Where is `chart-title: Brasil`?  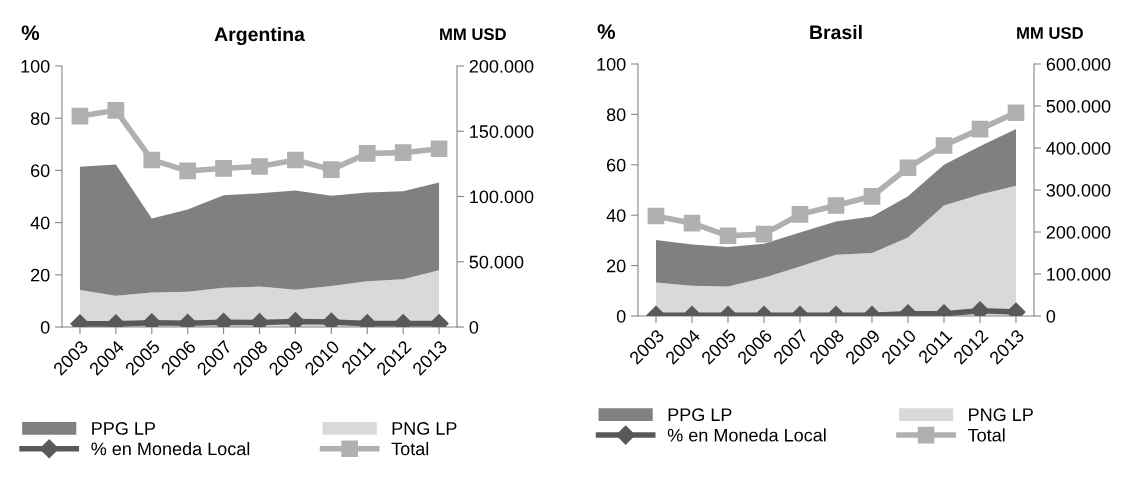 chart-title: Brasil is located at coordinates (836, 32).